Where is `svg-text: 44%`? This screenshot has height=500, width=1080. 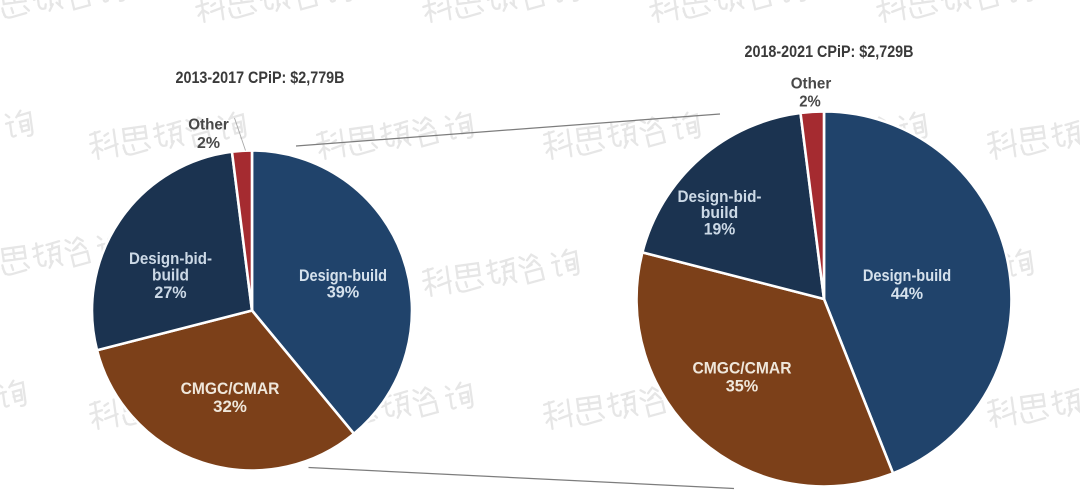 svg-text: 44% is located at coordinates (907, 293).